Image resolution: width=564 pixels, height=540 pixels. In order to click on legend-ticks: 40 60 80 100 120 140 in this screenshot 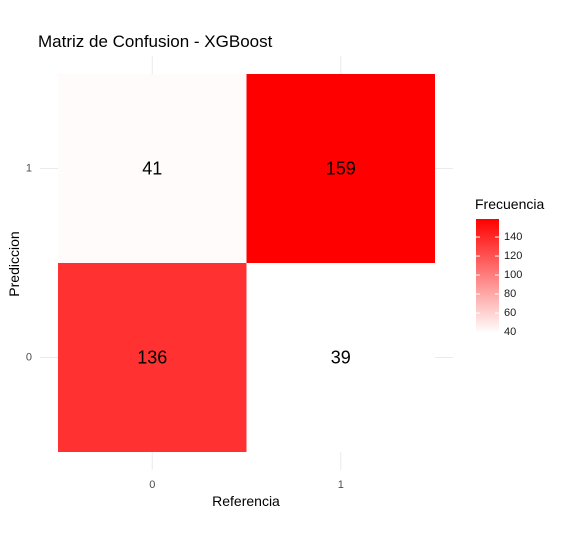, I will do `click(499, 284)`.